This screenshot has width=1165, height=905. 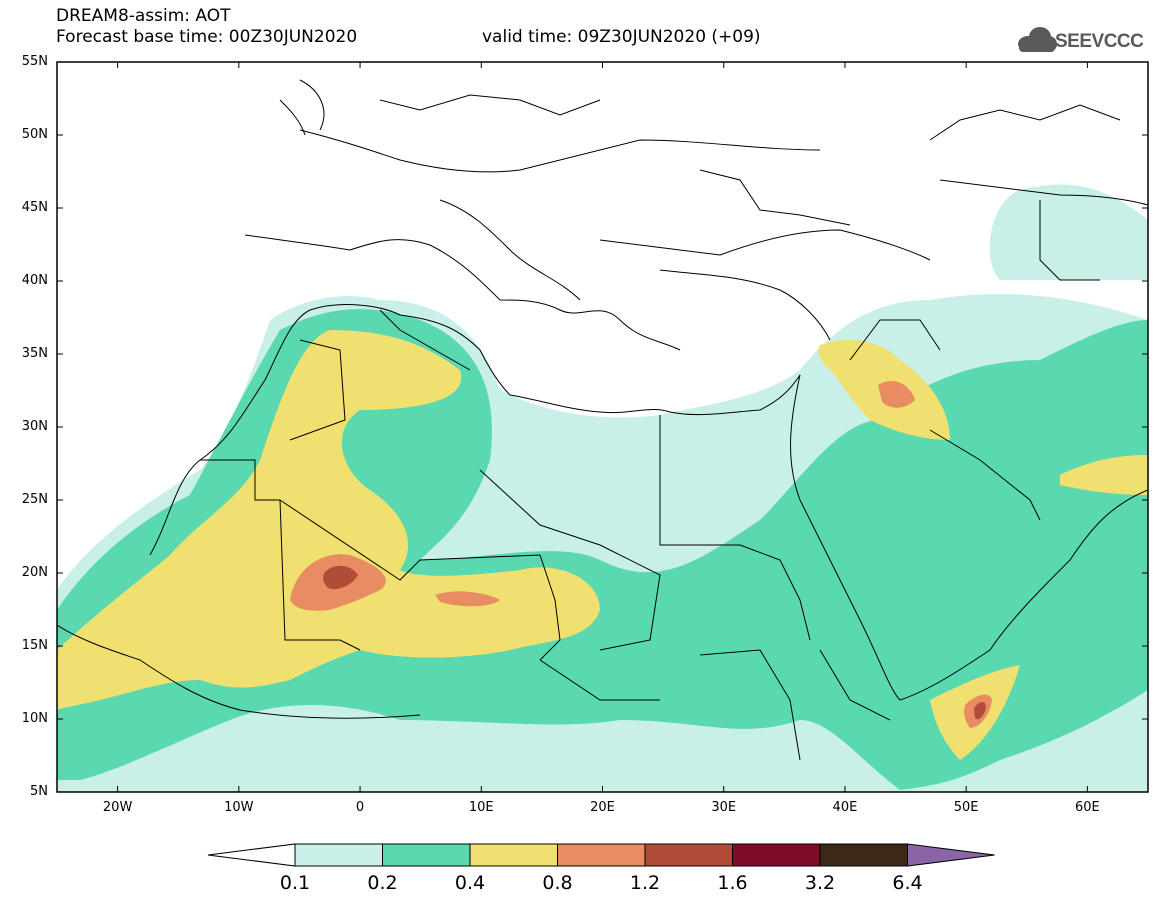 I want to click on lat-label: 30N, so click(x=34, y=426).